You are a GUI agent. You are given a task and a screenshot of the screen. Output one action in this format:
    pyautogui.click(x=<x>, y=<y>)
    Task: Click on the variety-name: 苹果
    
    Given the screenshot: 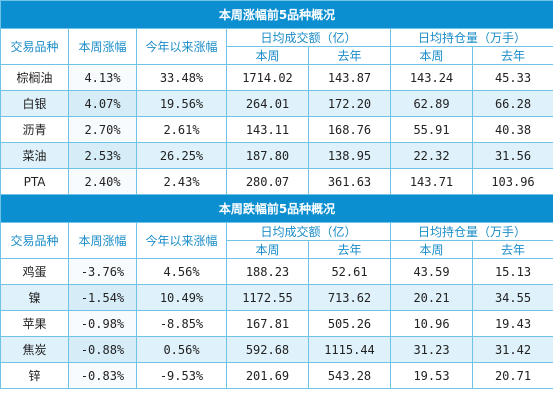 What is the action you would take?
    pyautogui.click(x=34, y=323)
    